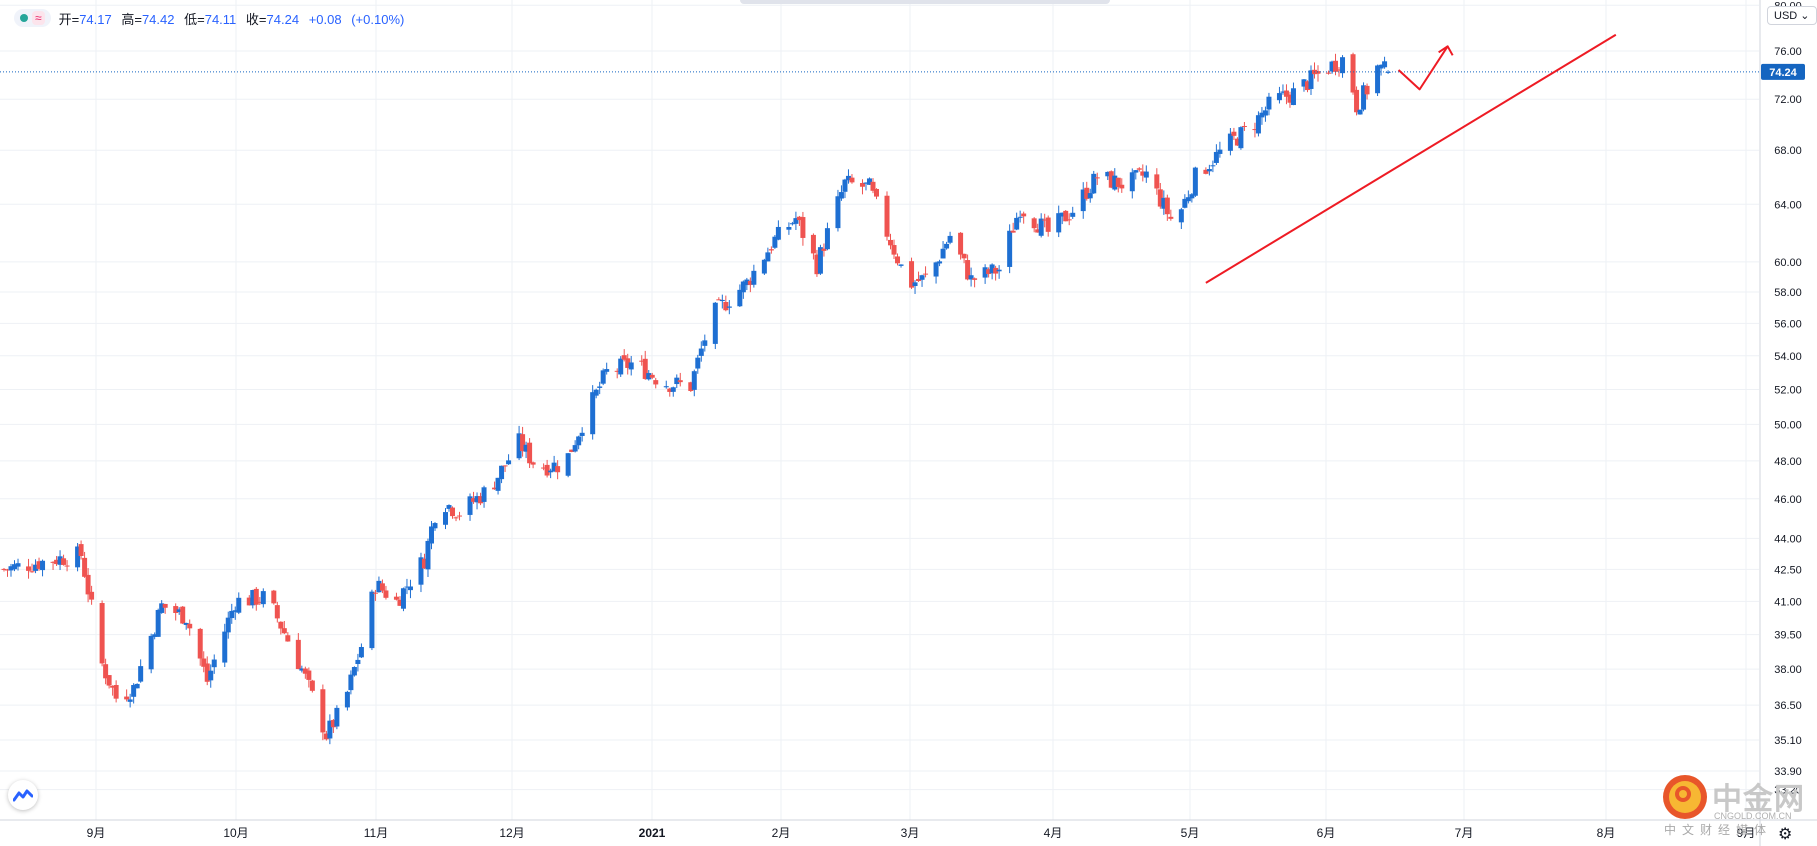 This screenshot has width=1817, height=846. What do you see at coordinates (1792, 15) in the screenshot?
I see `currency-selector: USD ⌄` at bounding box center [1792, 15].